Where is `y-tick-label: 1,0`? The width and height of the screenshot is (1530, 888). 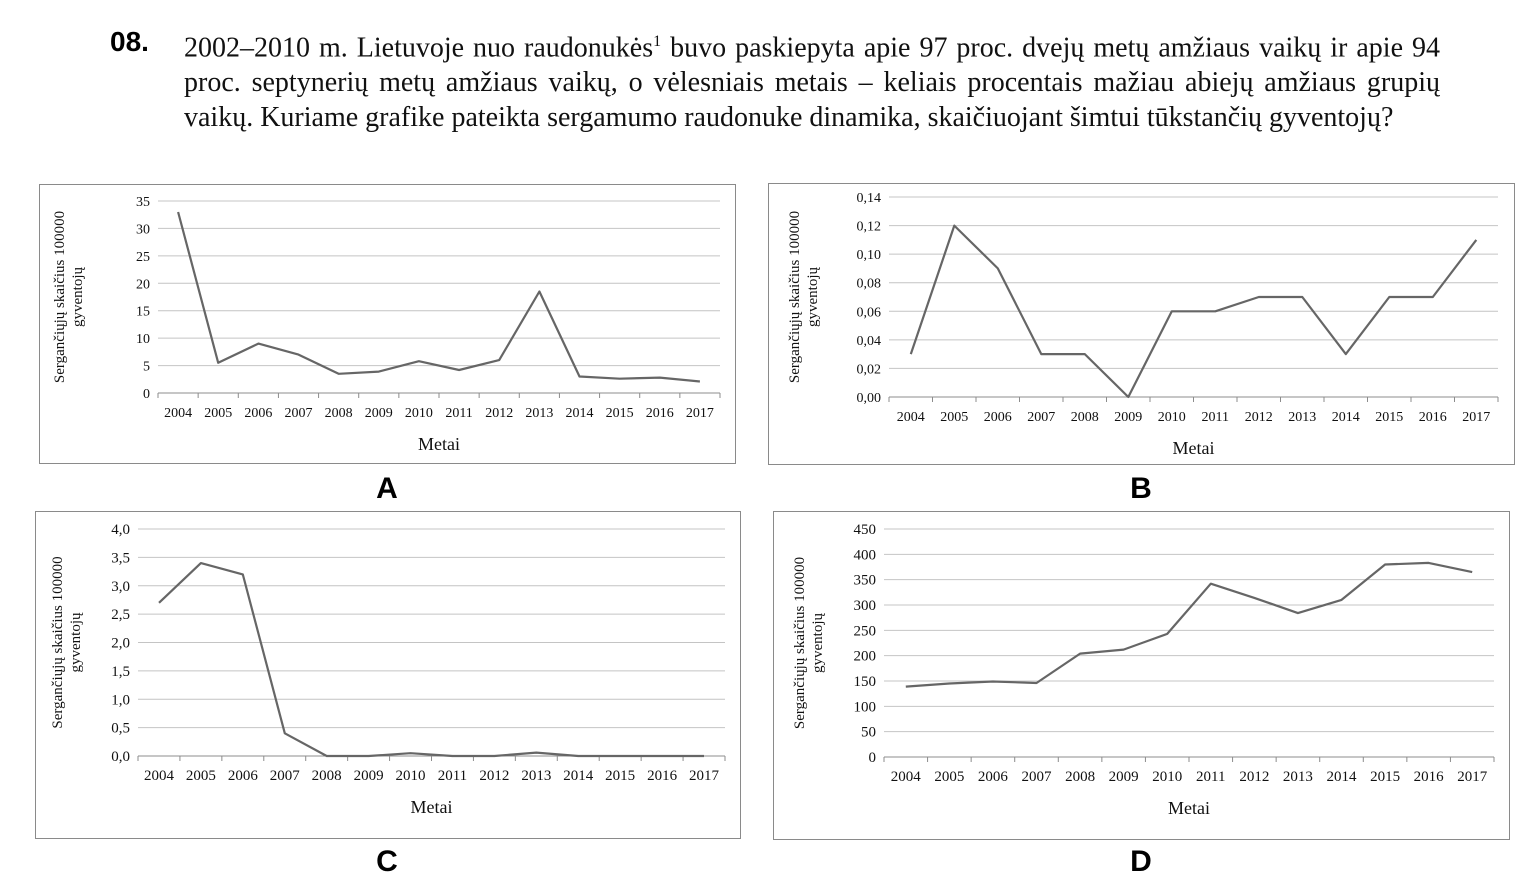 y-tick-label: 1,0 is located at coordinates (120, 700).